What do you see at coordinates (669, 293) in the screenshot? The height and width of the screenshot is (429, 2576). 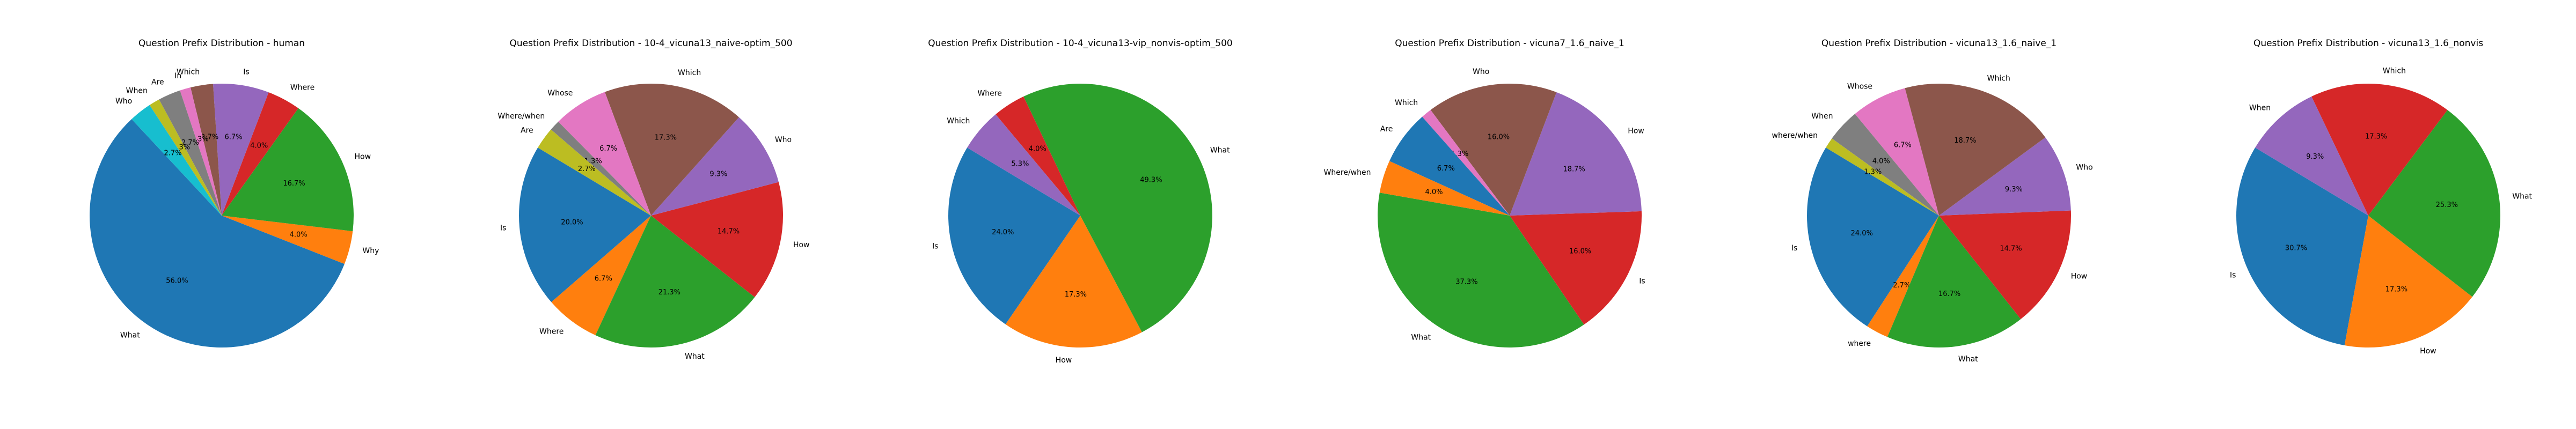 I see `slice-percent-label: 21.3%` at bounding box center [669, 293].